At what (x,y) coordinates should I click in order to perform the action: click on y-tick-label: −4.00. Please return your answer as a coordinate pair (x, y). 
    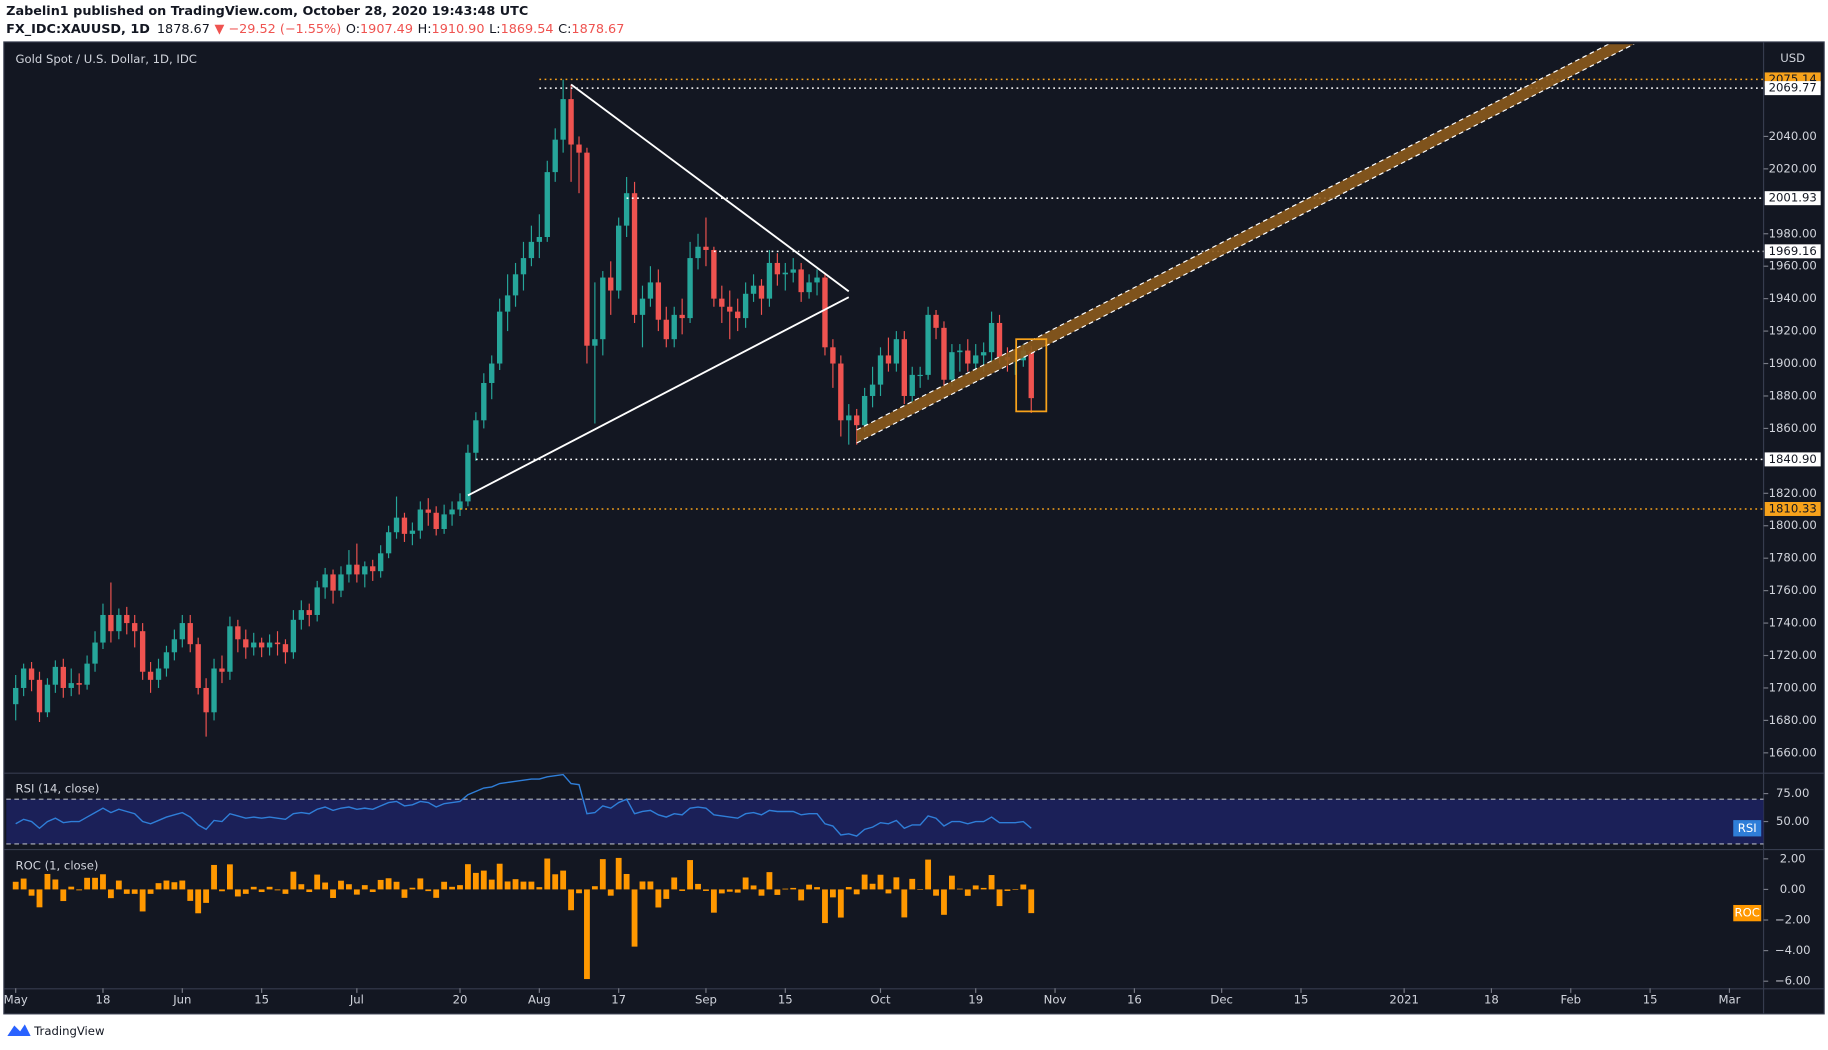
    Looking at the image, I should click on (1793, 950).